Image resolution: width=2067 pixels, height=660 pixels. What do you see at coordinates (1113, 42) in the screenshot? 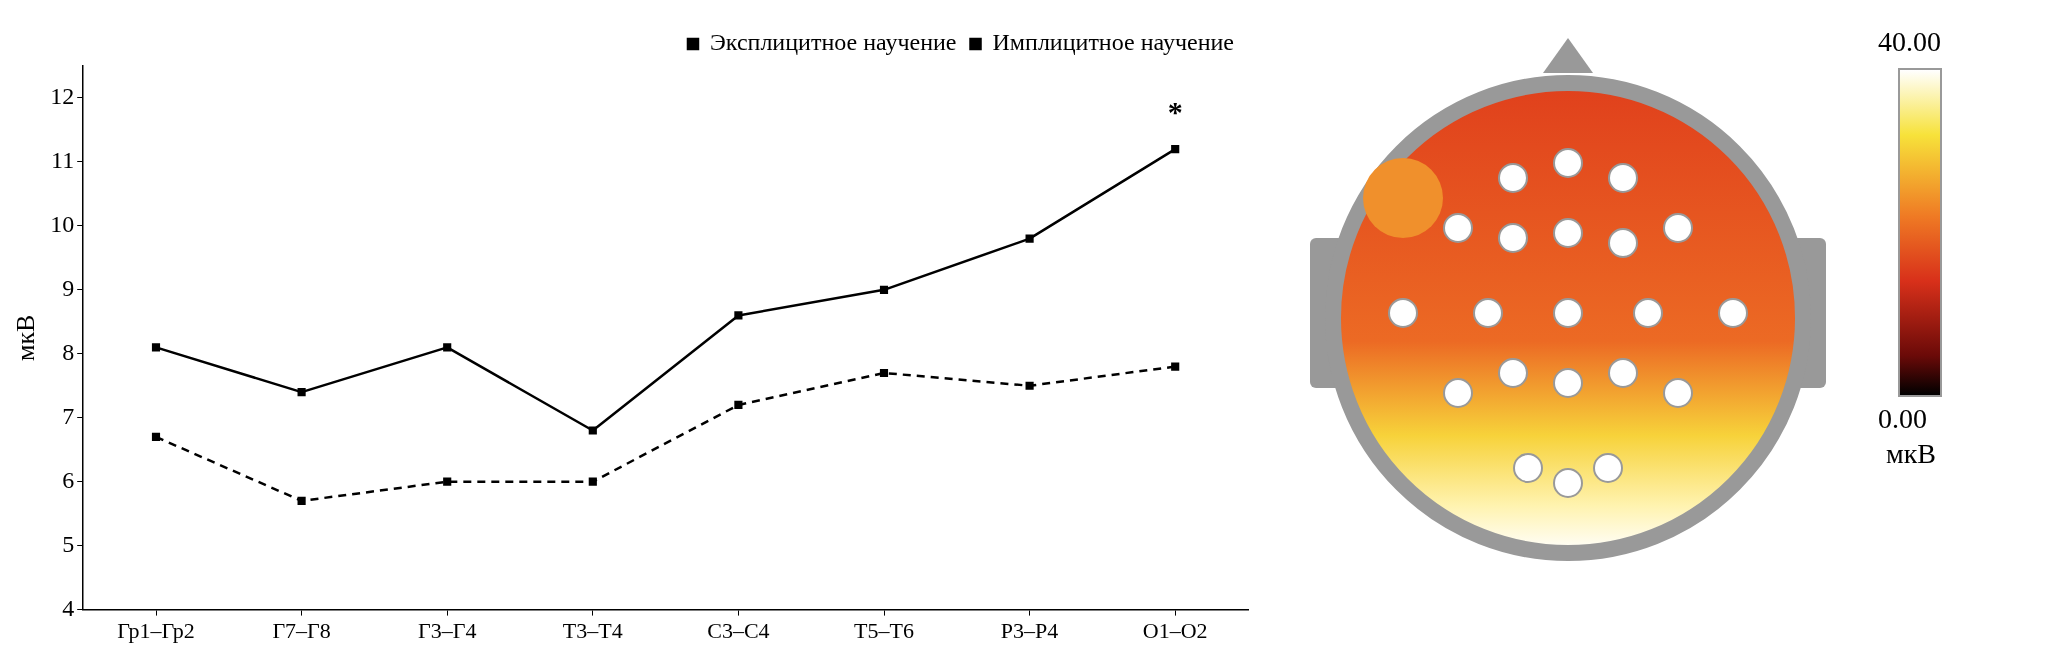
I see `legend-label: Имплицитное научение` at bounding box center [1113, 42].